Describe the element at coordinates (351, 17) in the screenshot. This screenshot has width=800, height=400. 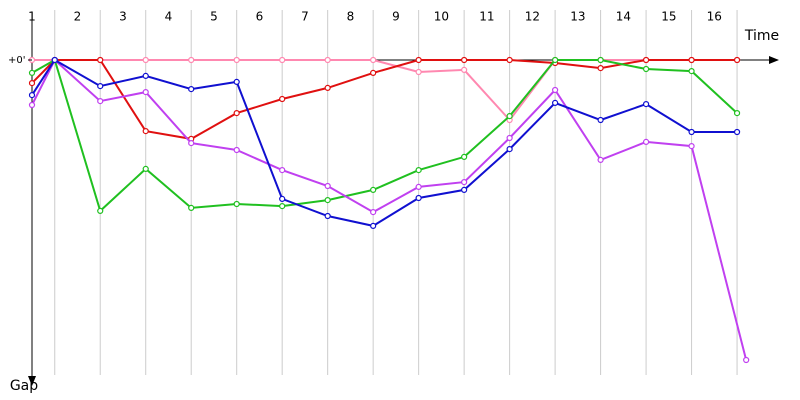
I see `x-tick-label: 8` at that location.